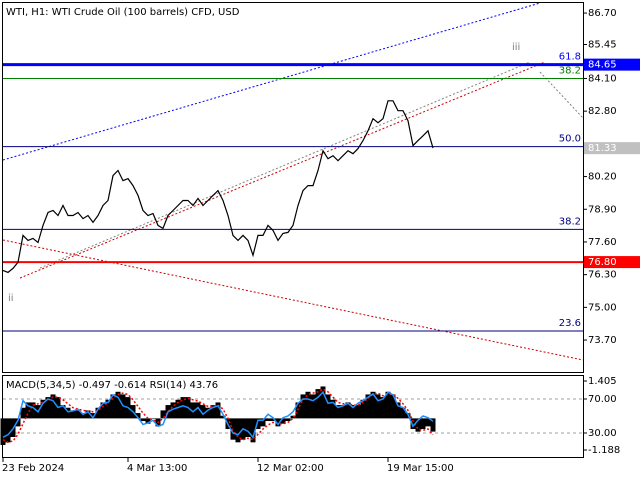 This screenshot has width=640, height=480. I want to click on x-tick-label: 19 Mar 15:00, so click(420, 468).